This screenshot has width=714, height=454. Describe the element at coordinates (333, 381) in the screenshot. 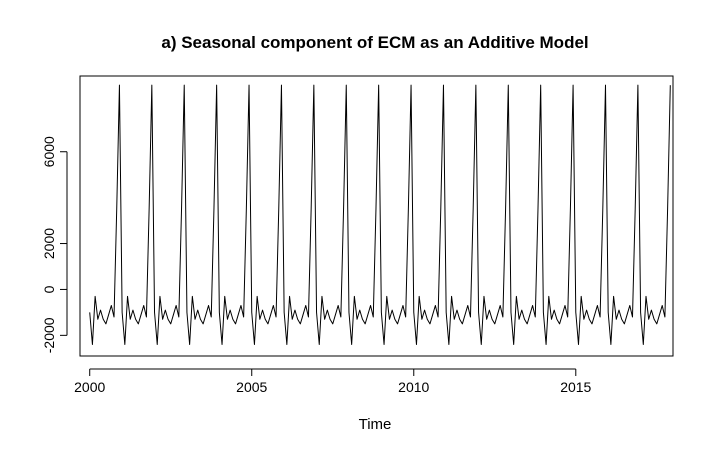

I see `x-axis: 2000 2005 2010 2015` at that location.